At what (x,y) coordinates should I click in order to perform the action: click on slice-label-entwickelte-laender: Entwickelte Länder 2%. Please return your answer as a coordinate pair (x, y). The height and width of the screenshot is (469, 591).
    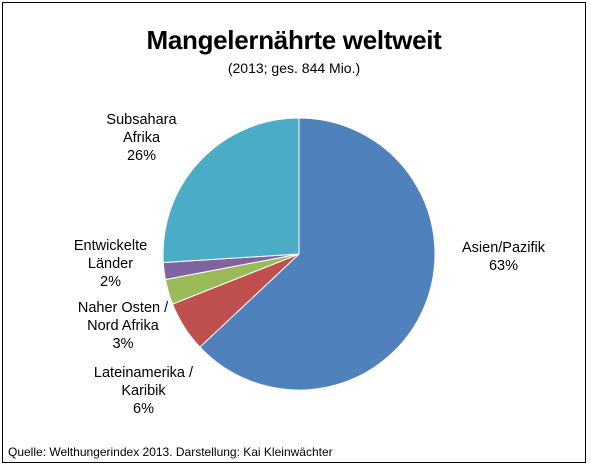
    Looking at the image, I should click on (110, 264).